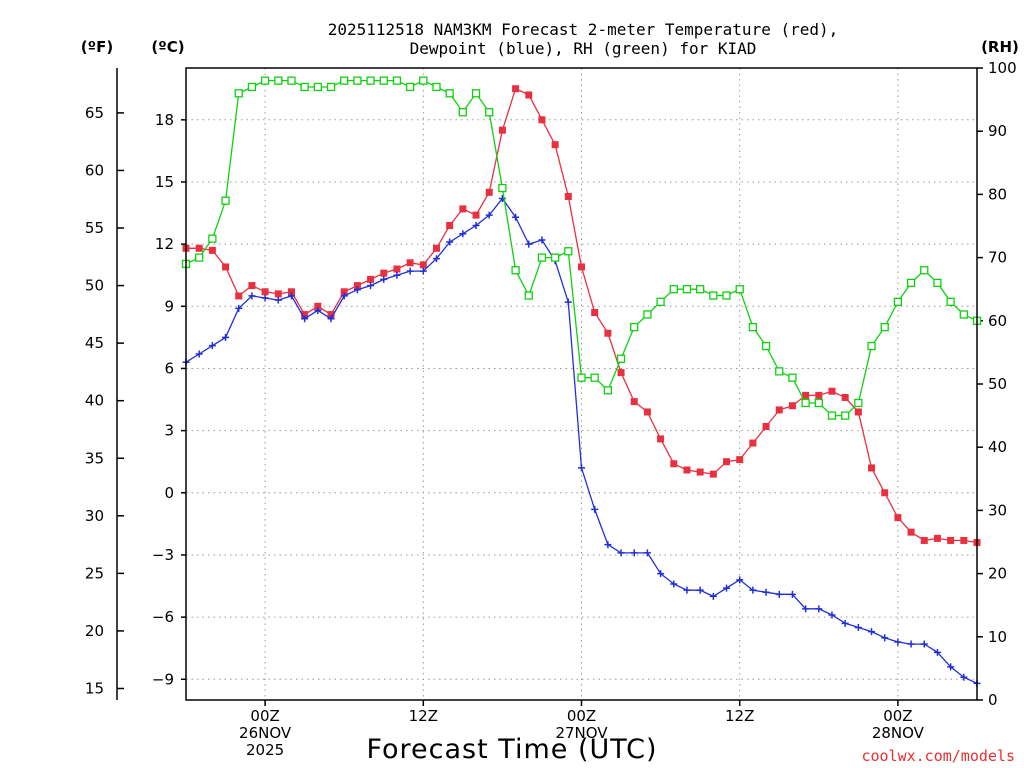  I want to click on celsius-tick-label: 18, so click(164, 120).